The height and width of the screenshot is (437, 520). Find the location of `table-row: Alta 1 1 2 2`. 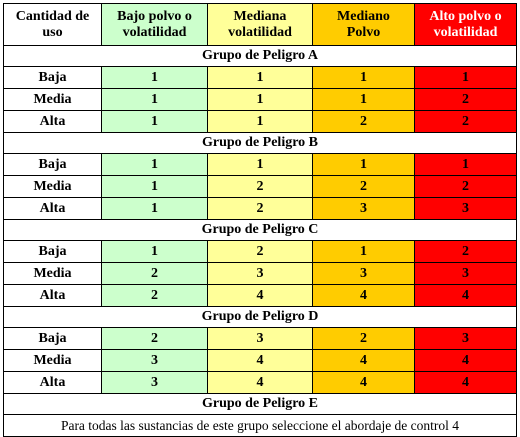

table-row: Alta 1 1 2 2 is located at coordinates (260, 121).